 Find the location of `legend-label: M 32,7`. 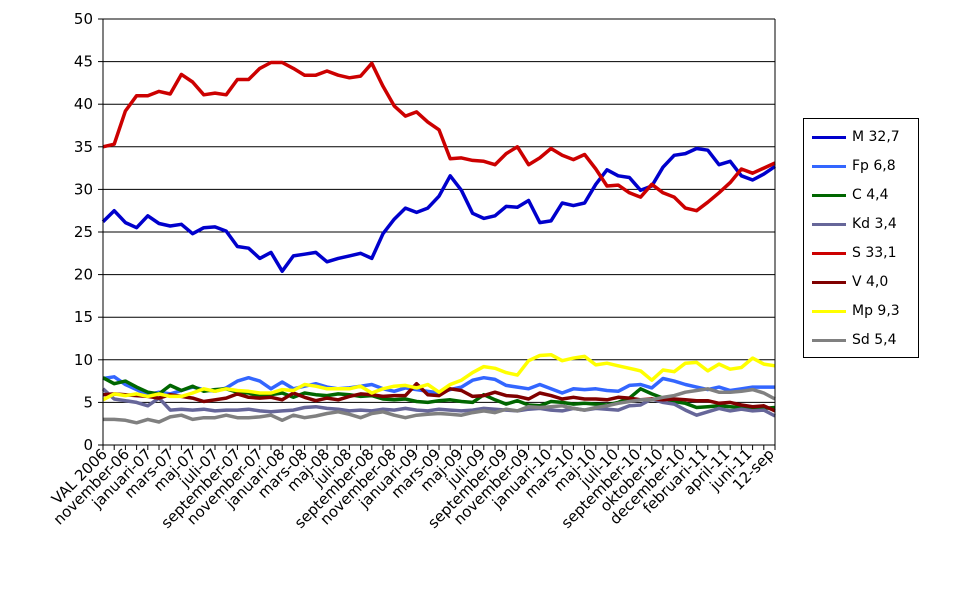

legend-label: M 32,7 is located at coordinates (876, 137).